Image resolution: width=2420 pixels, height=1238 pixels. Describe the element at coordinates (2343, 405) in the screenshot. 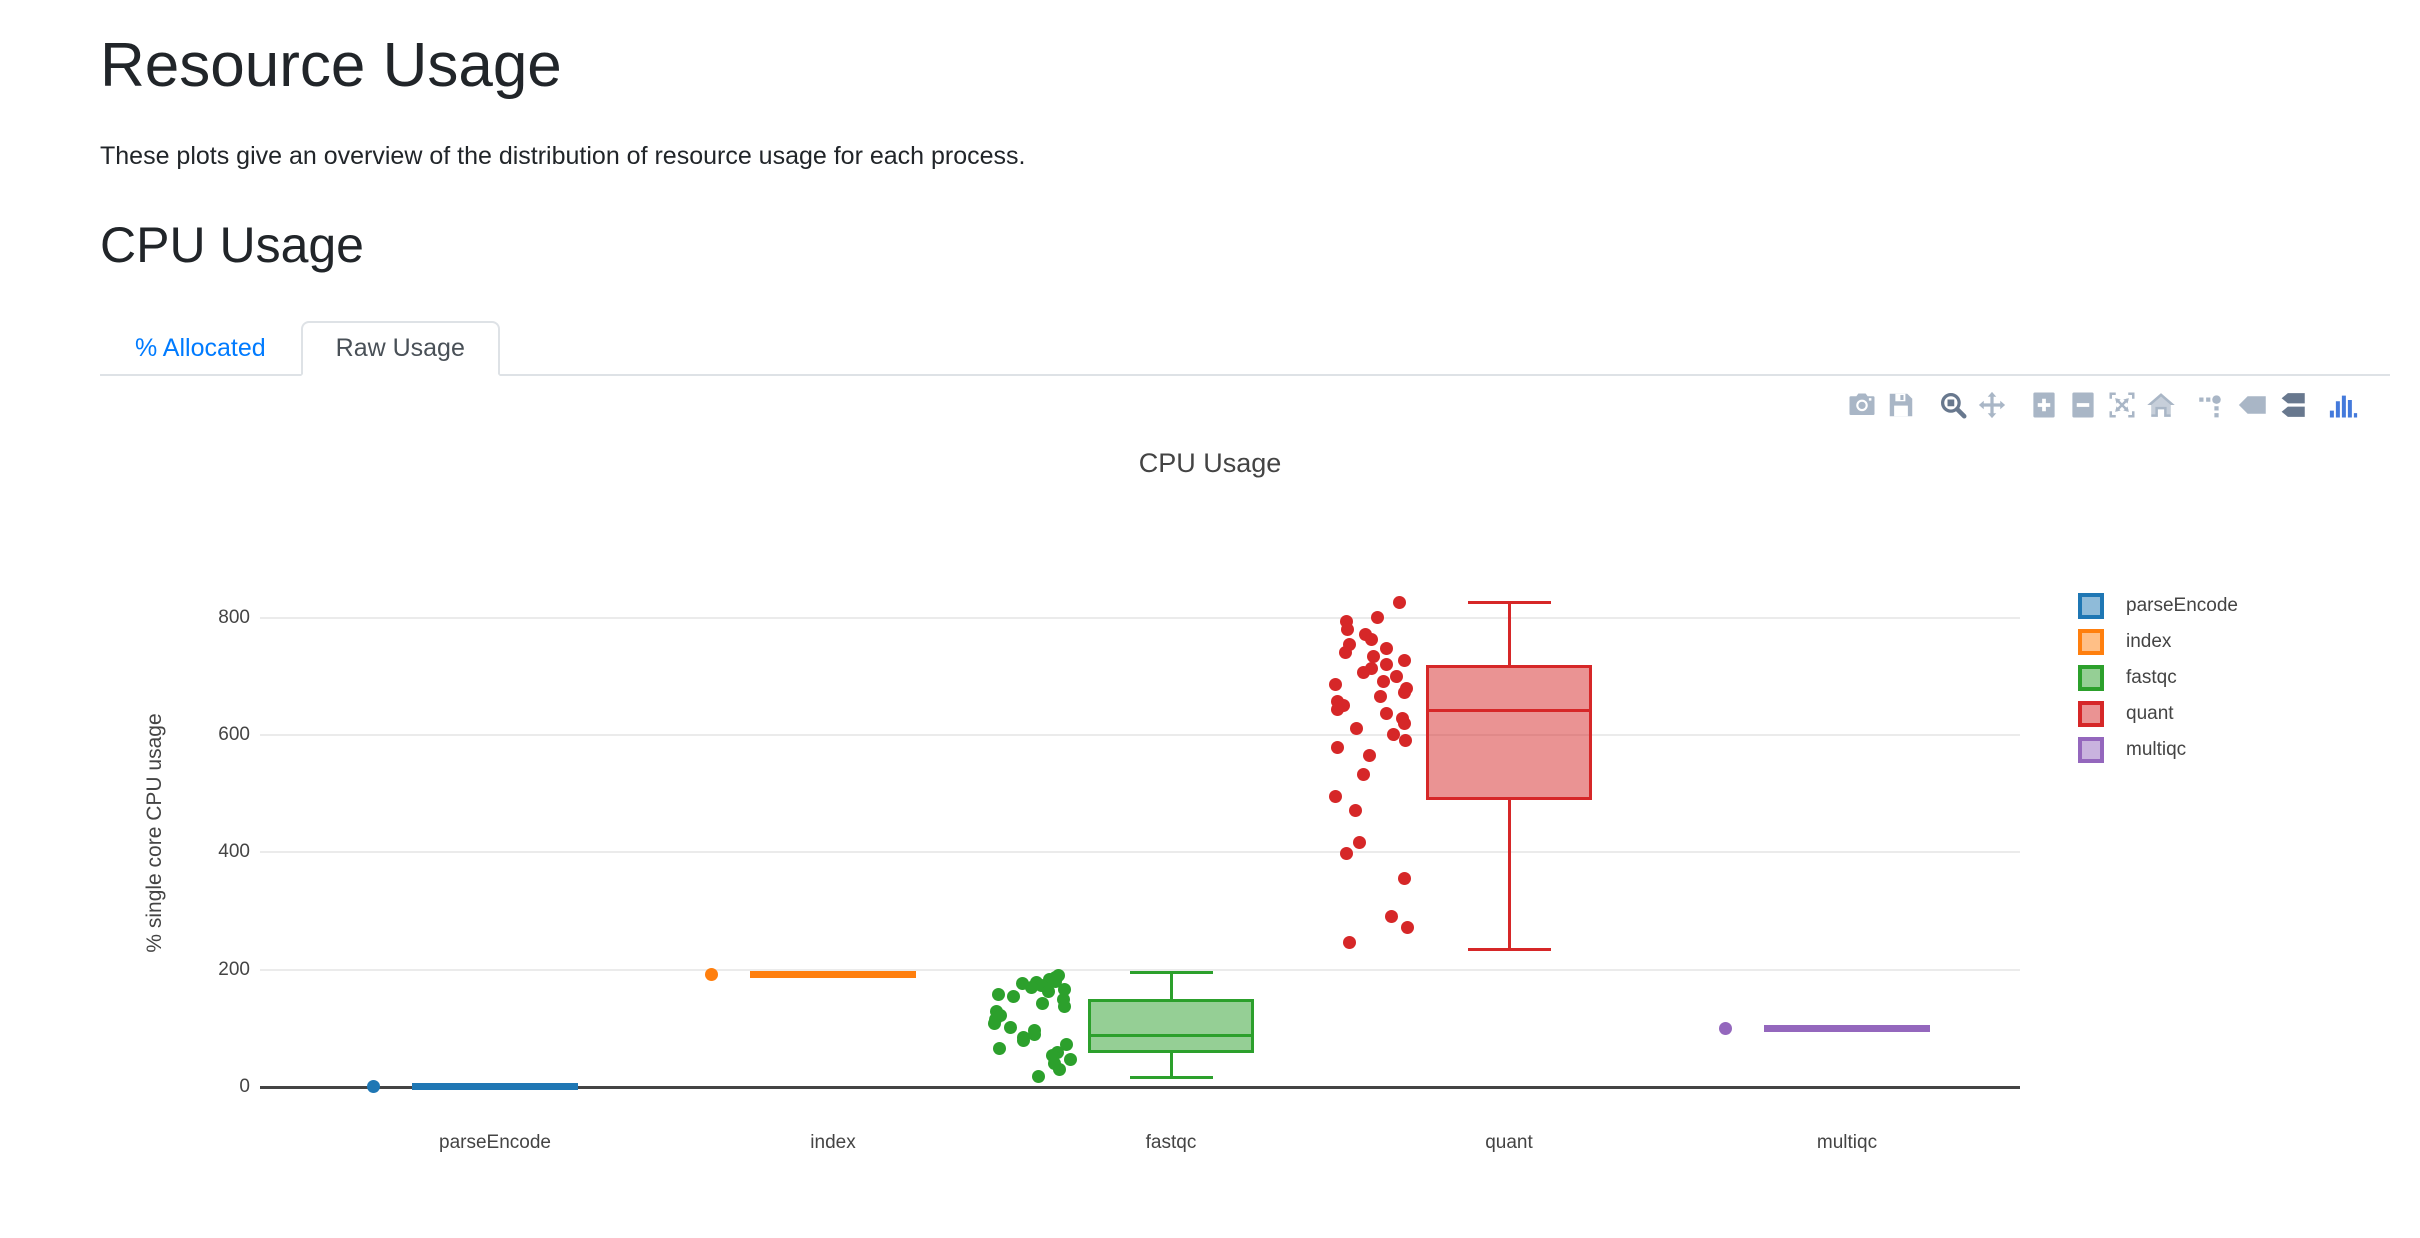

I see `plotly-logo-icon` at that location.